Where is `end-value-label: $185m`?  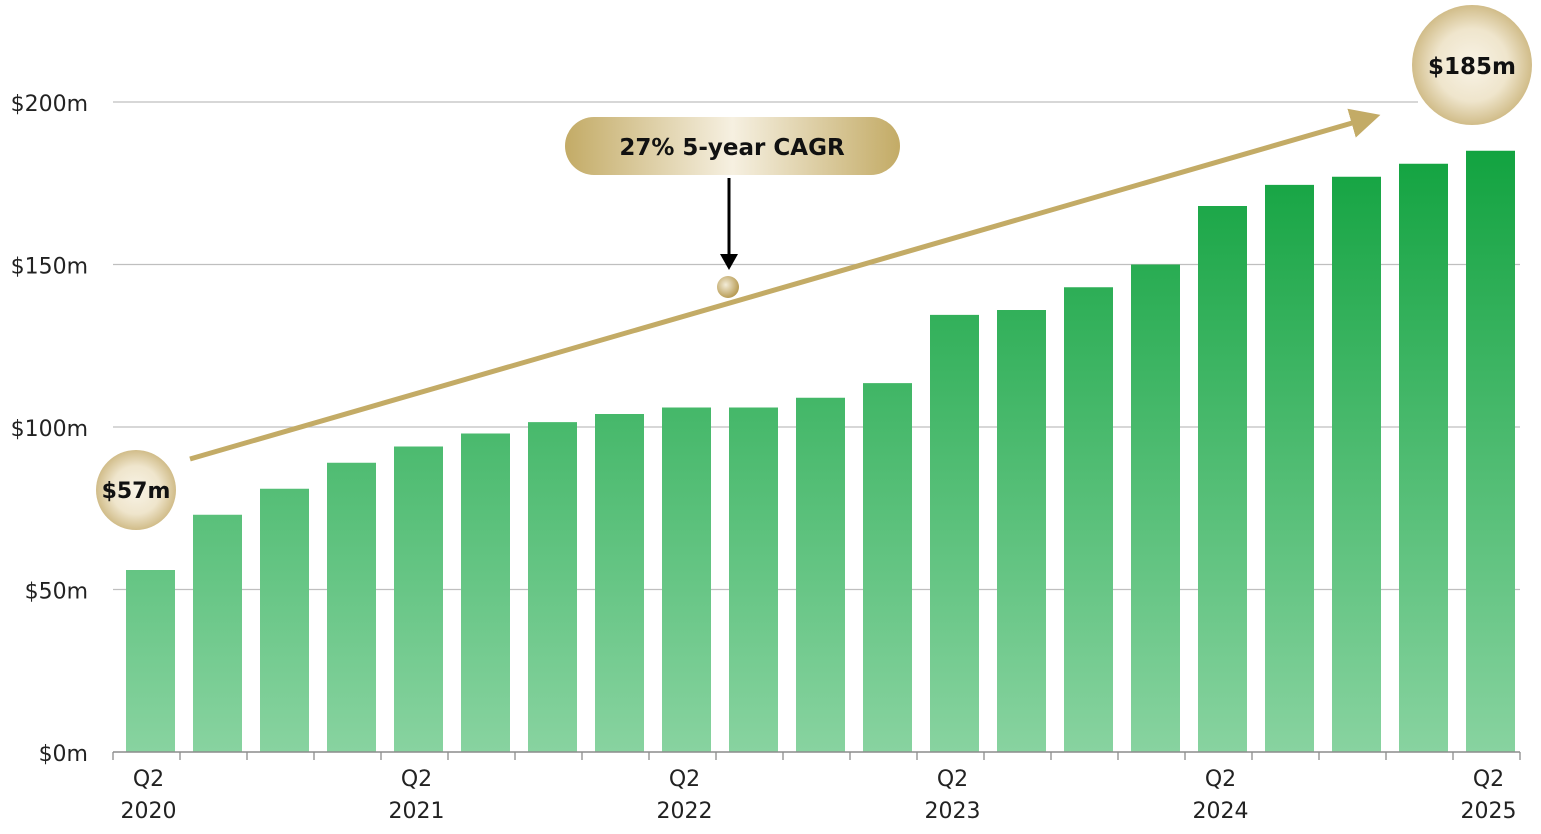 end-value-label: $185m is located at coordinates (1472, 67).